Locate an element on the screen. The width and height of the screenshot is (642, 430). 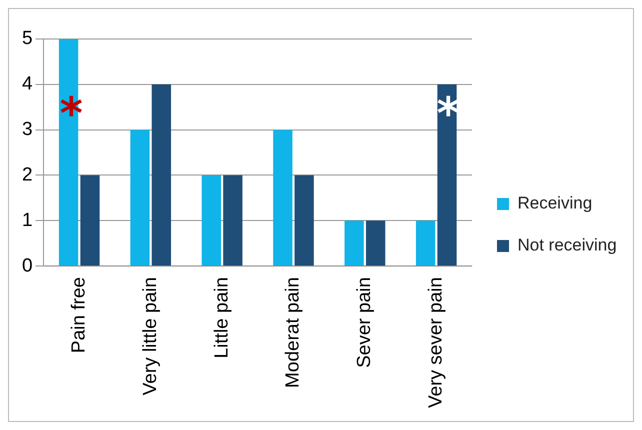
y-tick-label: 1 is located at coordinates (27, 220).